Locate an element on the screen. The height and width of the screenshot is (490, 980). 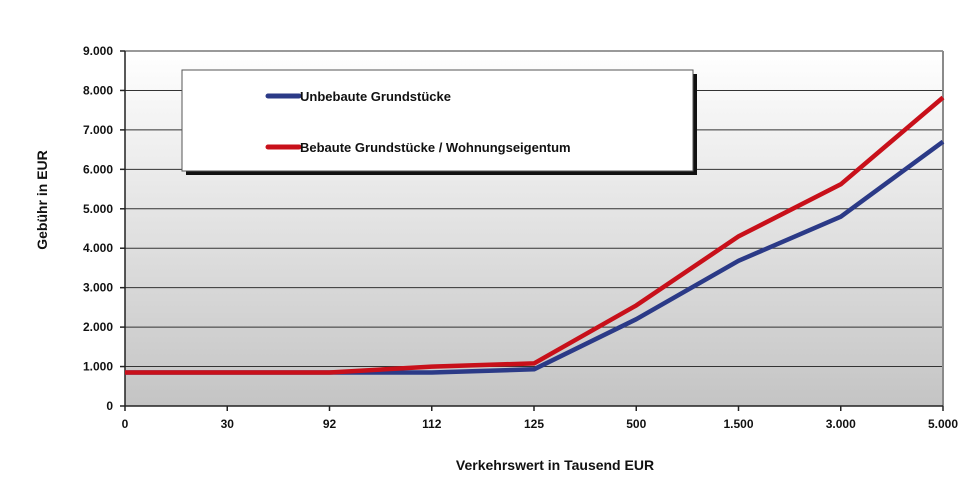
legend-box is located at coordinates (437, 120).